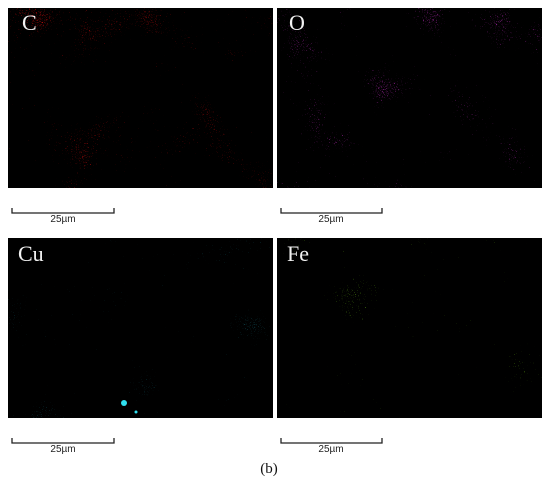 Image resolution: width=550 pixels, height=485 pixels. I want to click on element-label: Fe, so click(298, 253).